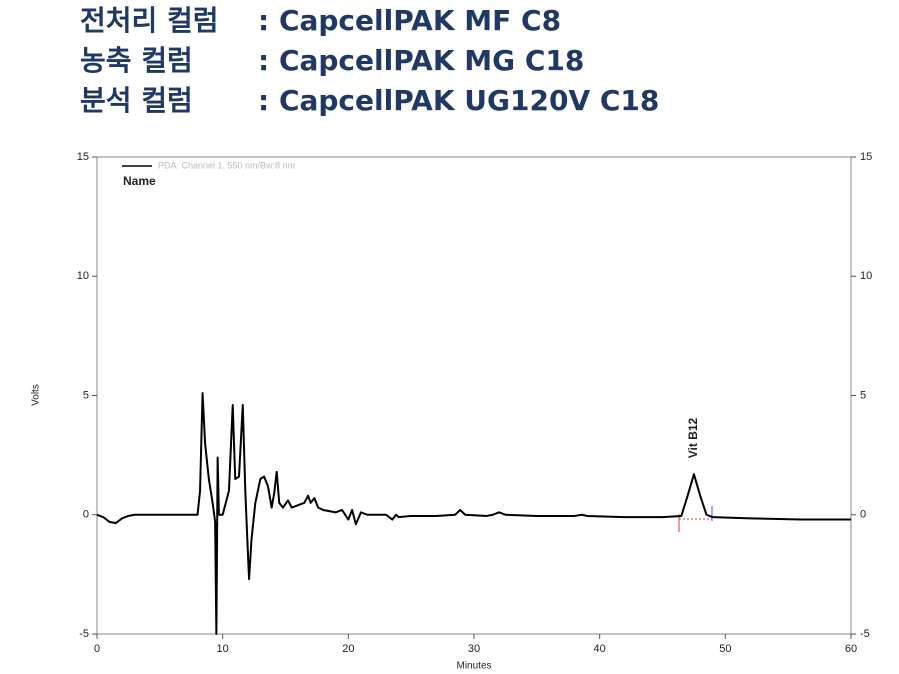  What do you see at coordinates (83, 276) in the screenshot?
I see `y-tick-label: 10` at bounding box center [83, 276].